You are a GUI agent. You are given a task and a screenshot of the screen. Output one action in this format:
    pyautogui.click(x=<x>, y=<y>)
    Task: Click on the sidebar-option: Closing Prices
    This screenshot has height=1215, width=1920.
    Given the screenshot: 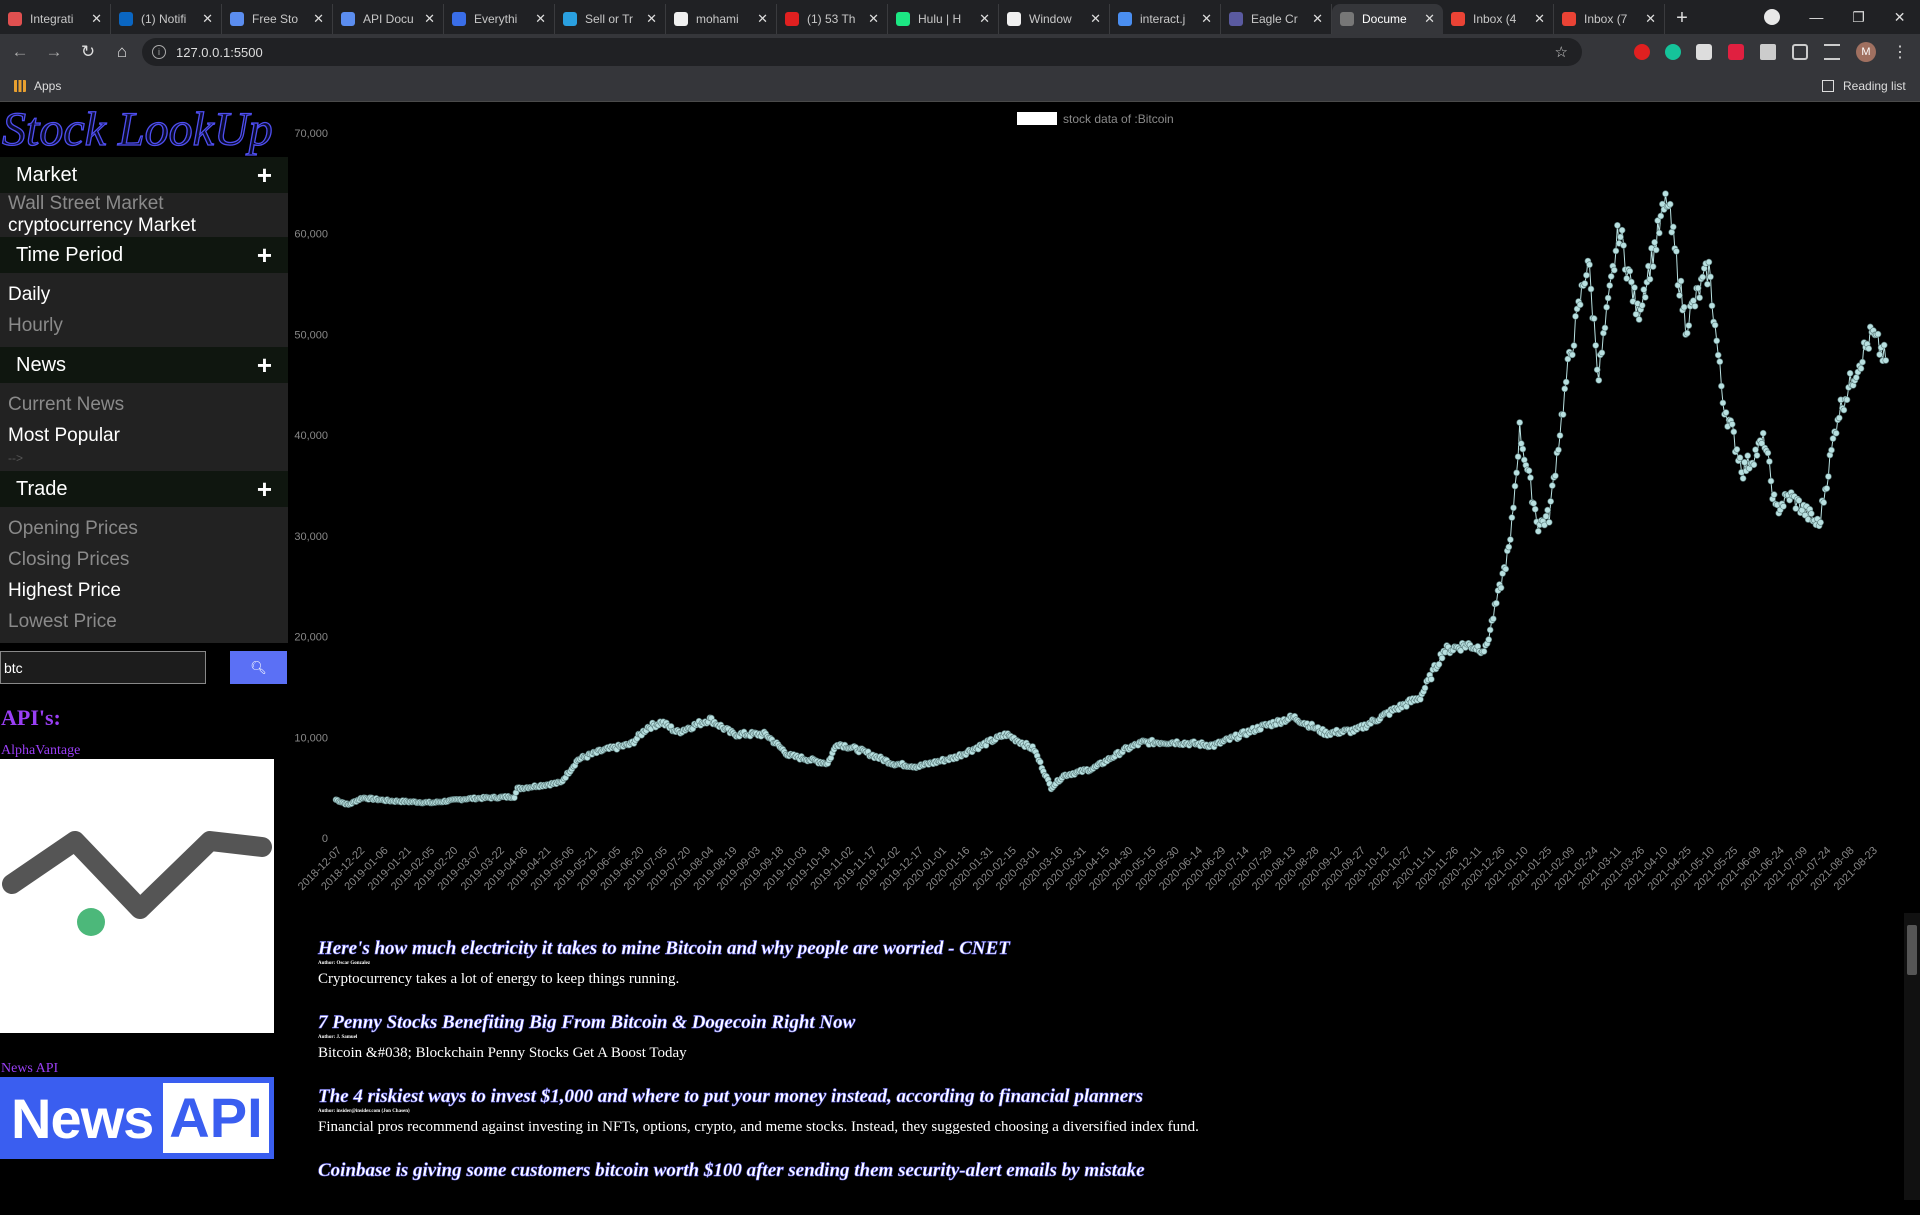 What is the action you would take?
    pyautogui.click(x=69, y=559)
    